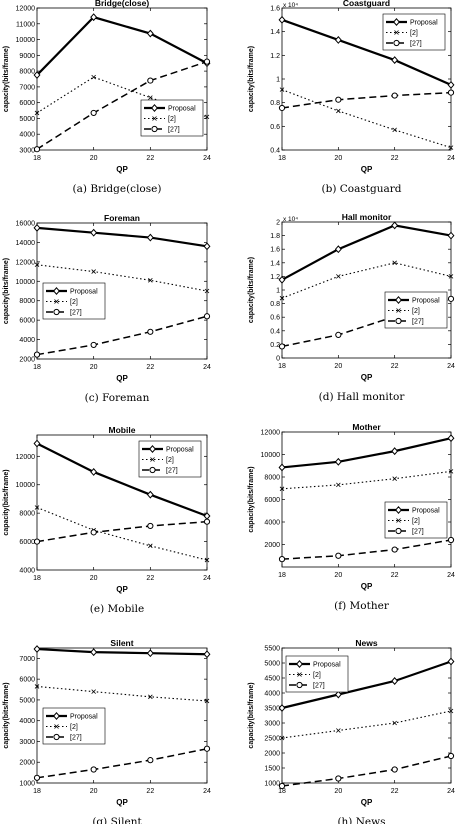 The image size is (471, 824). I want to click on chart-title: Bridge(close), so click(122, 4).